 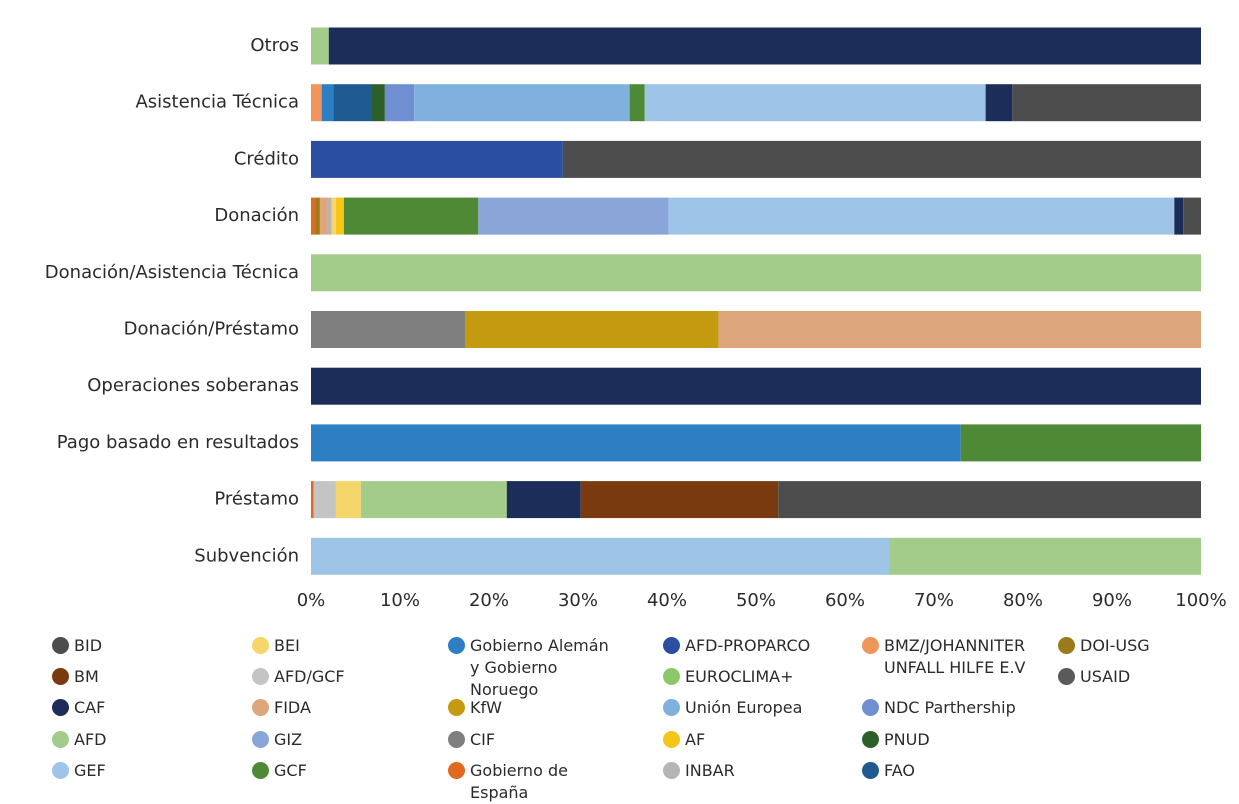 I want to click on x-tick-label: 50%, so click(x=756, y=600).